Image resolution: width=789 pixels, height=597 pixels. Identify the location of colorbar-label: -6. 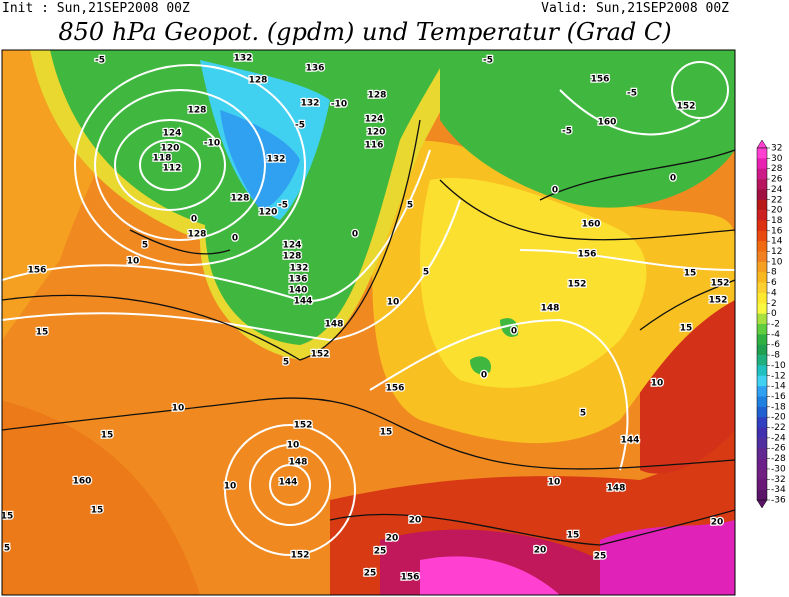
(775, 345).